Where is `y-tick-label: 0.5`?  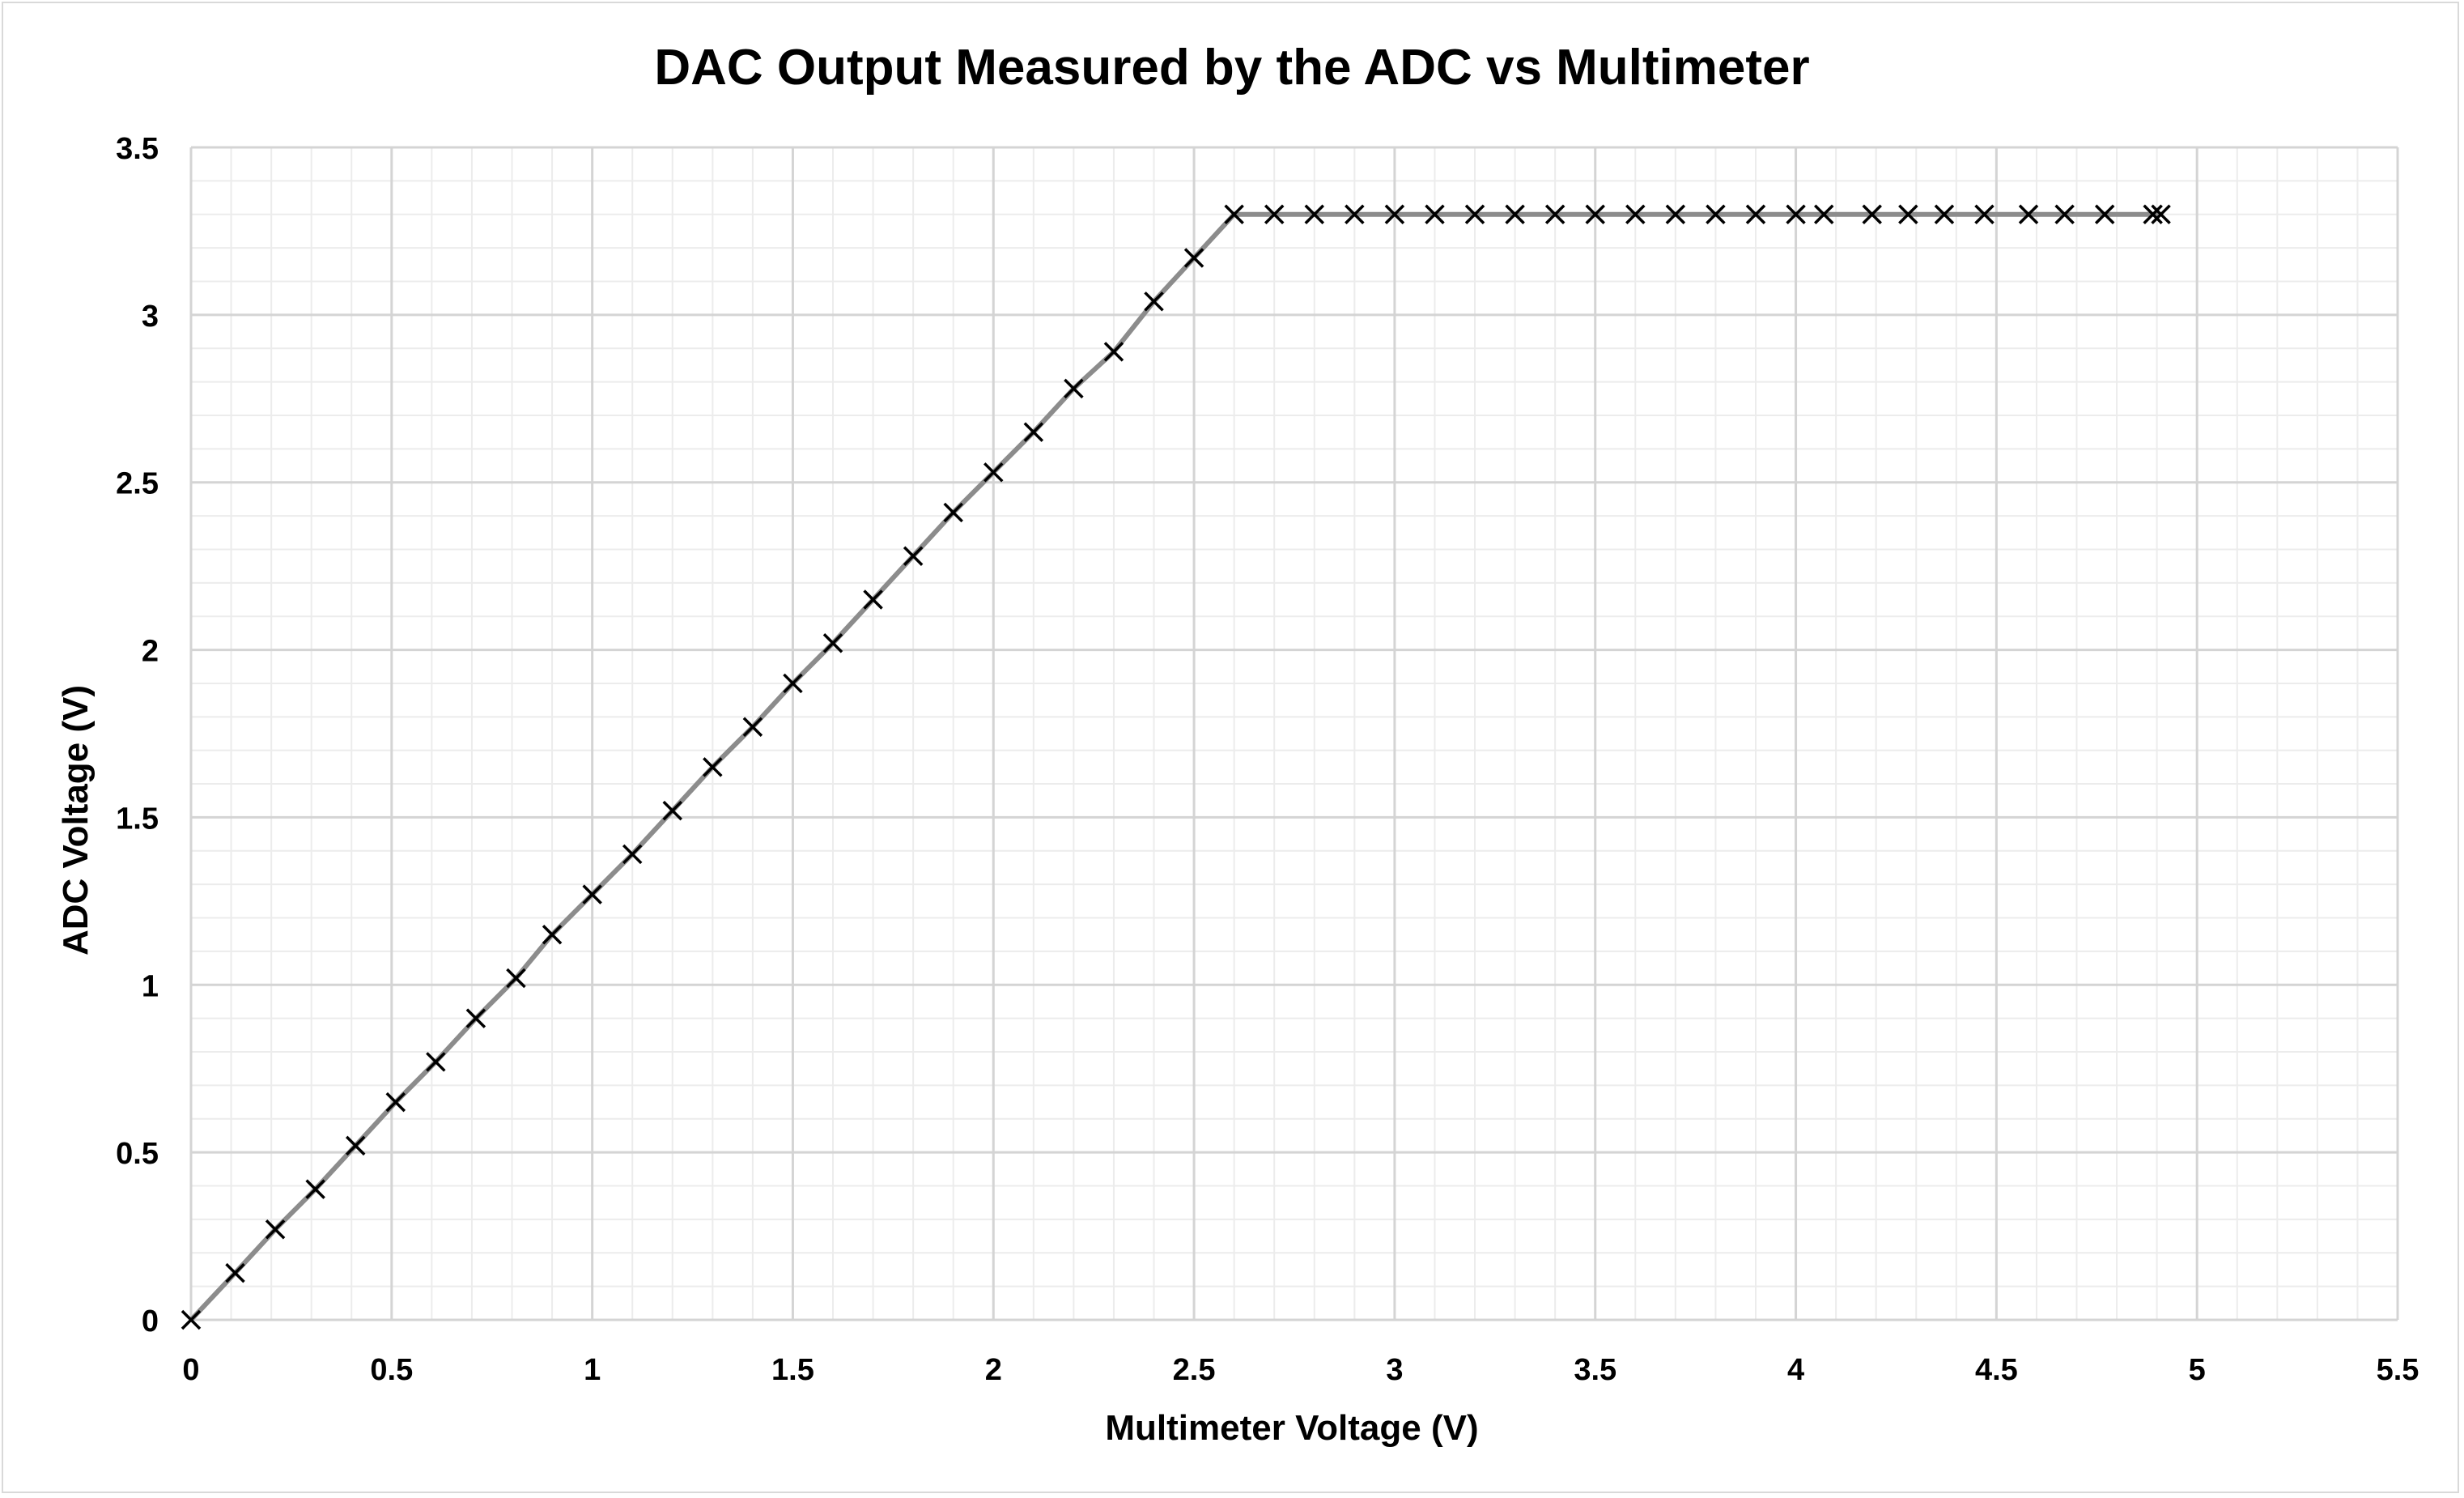 y-tick-label: 0.5 is located at coordinates (138, 1154).